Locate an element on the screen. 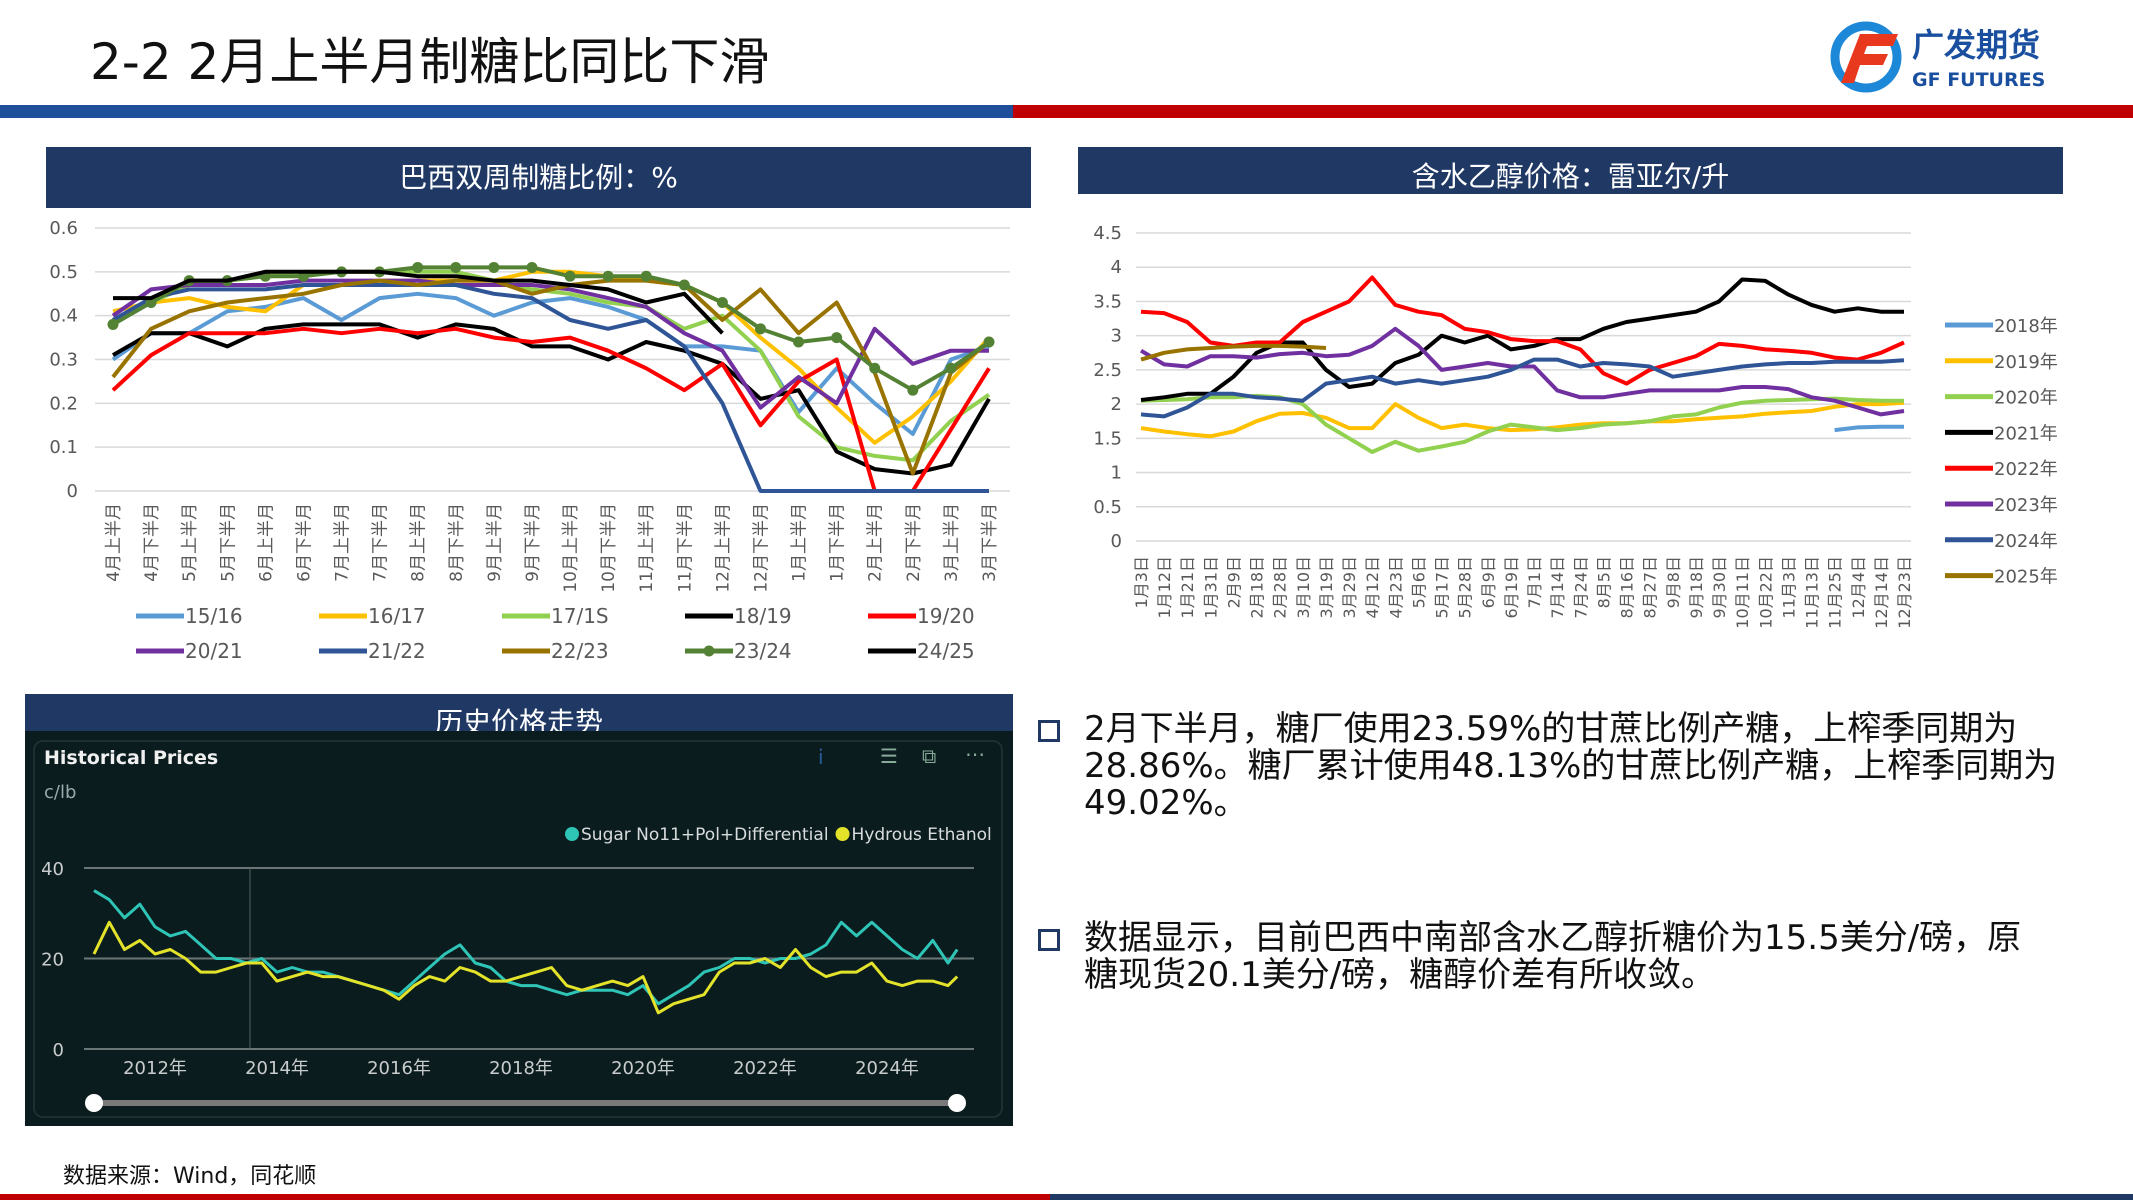  y-tick-label: 1.5 is located at coordinates (1107, 438).